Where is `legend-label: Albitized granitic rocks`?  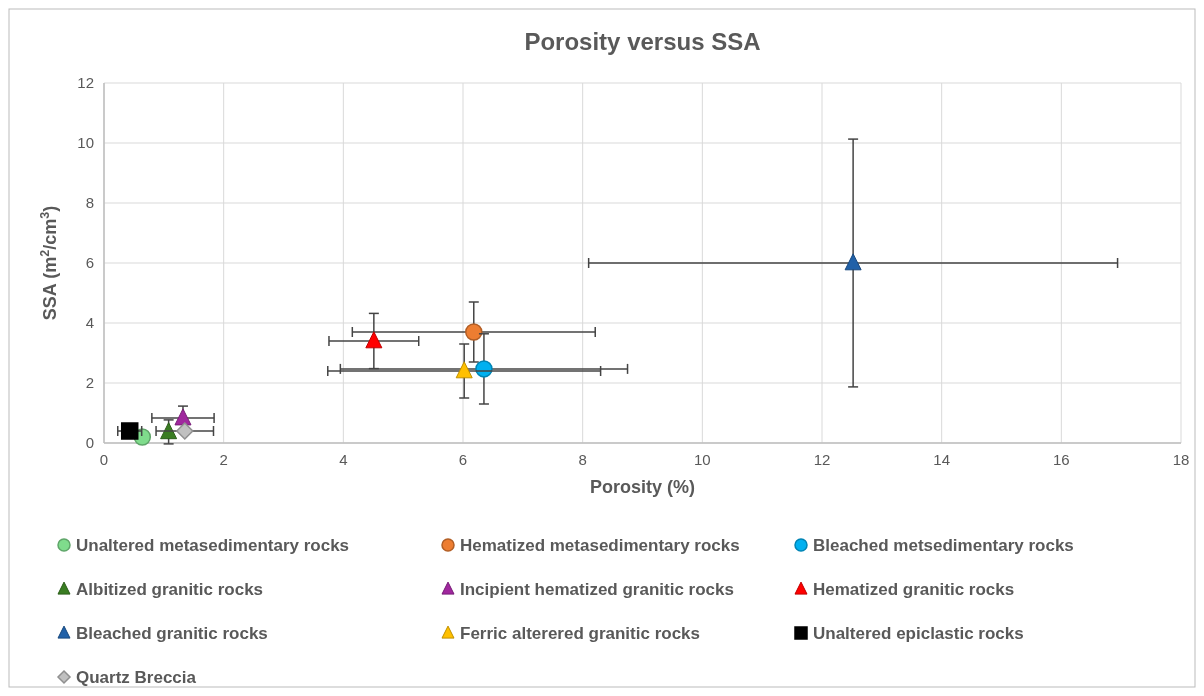
legend-label: Albitized granitic rocks is located at coordinates (170, 589).